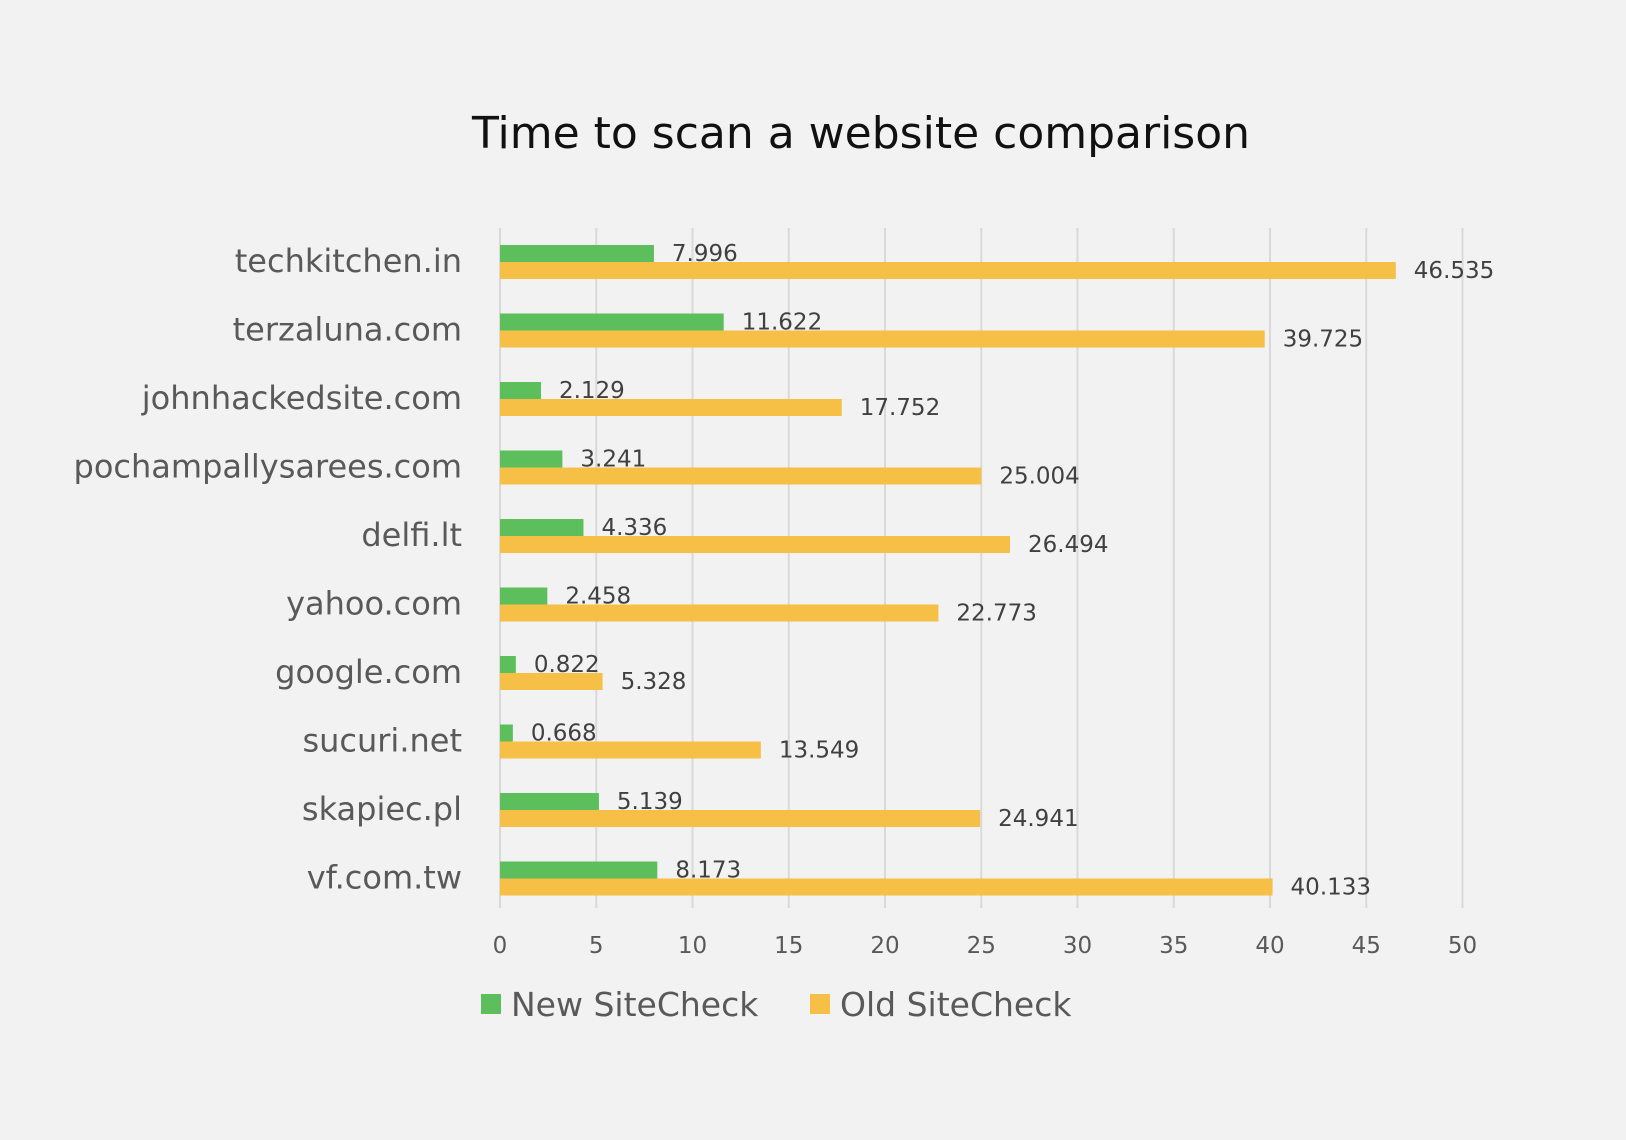 Image resolution: width=1626 pixels, height=1140 pixels. What do you see at coordinates (567, 665) in the screenshot?
I see `data-label: 0.822` at bounding box center [567, 665].